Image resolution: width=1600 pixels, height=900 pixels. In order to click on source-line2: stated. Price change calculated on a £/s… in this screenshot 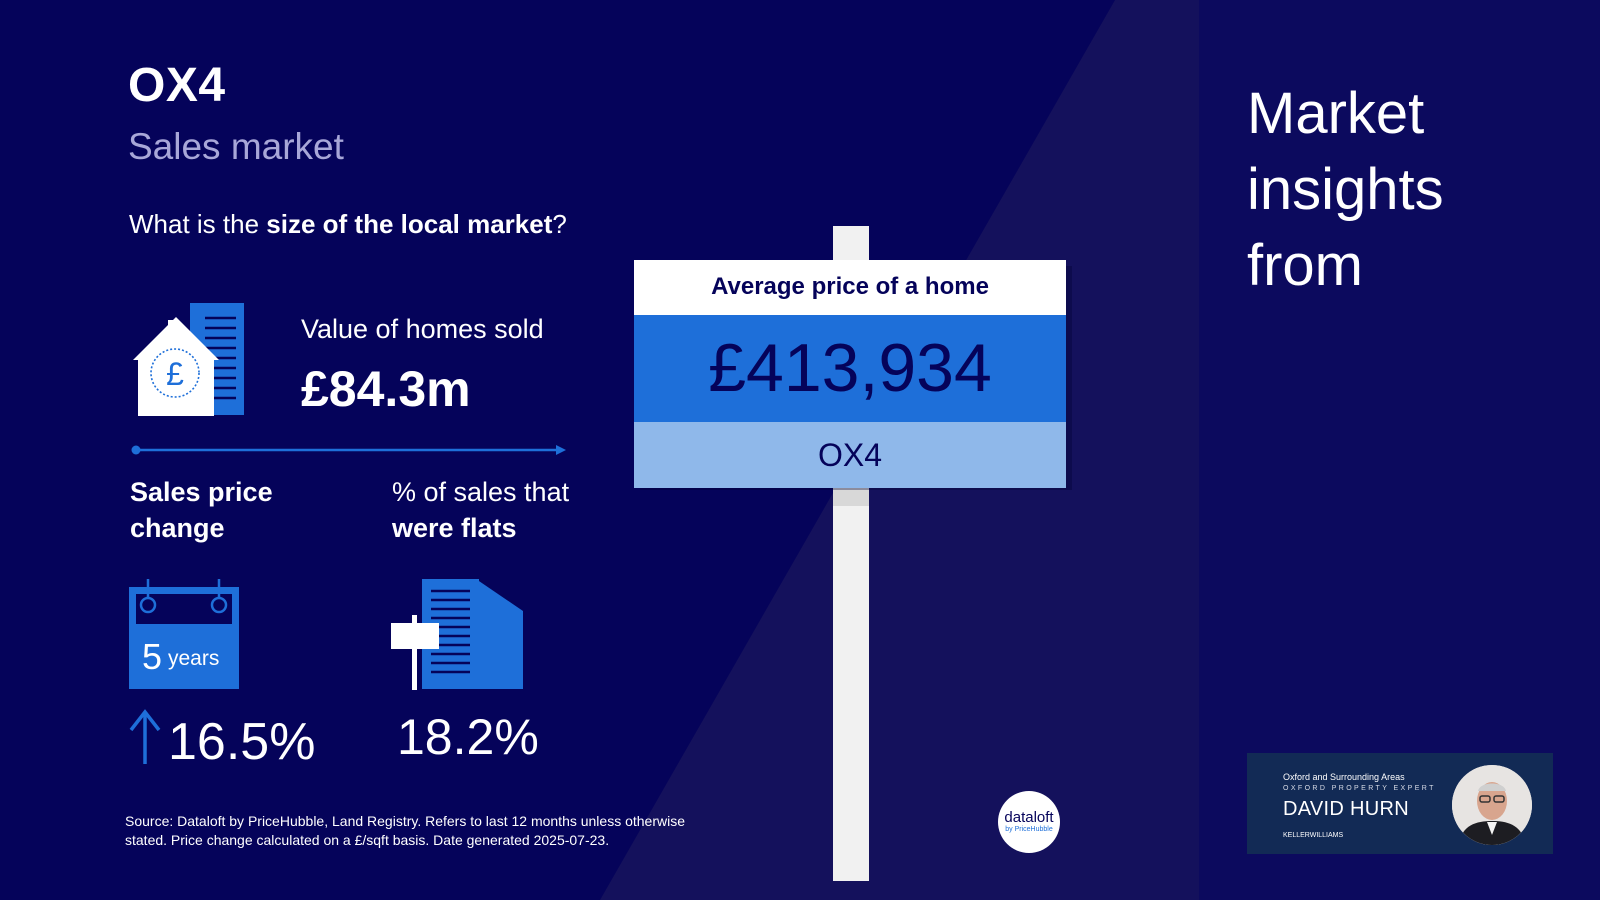, I will do `click(367, 840)`.